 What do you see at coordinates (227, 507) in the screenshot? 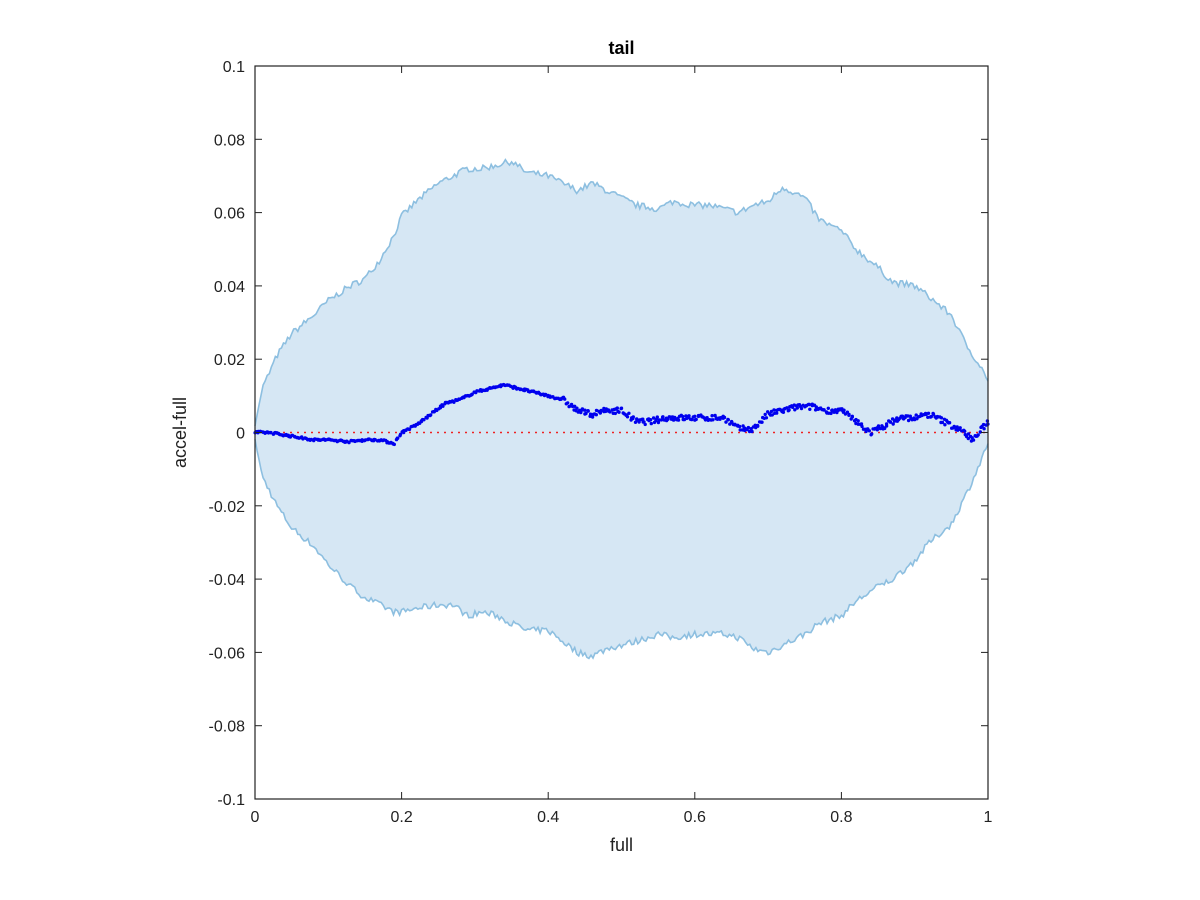
I see `y-tick-label: -0.02` at bounding box center [227, 507].